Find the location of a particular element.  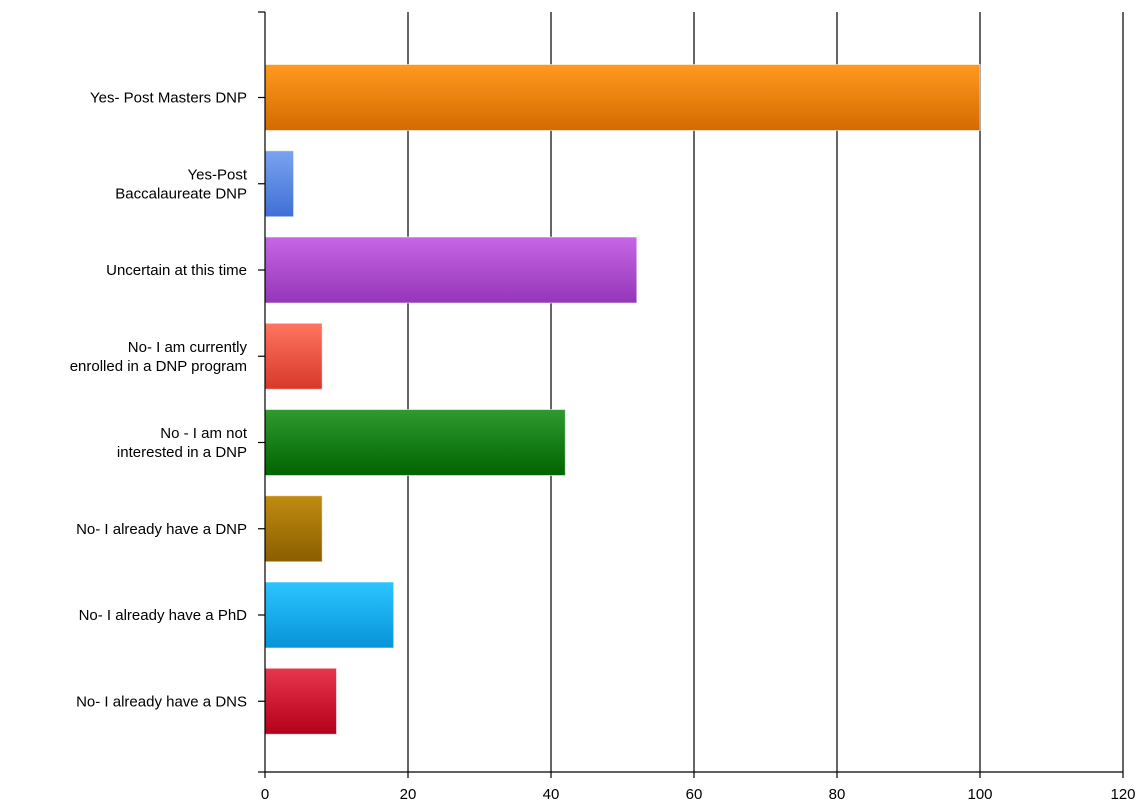

category-label: Uncertain at this time is located at coordinates (176, 270).